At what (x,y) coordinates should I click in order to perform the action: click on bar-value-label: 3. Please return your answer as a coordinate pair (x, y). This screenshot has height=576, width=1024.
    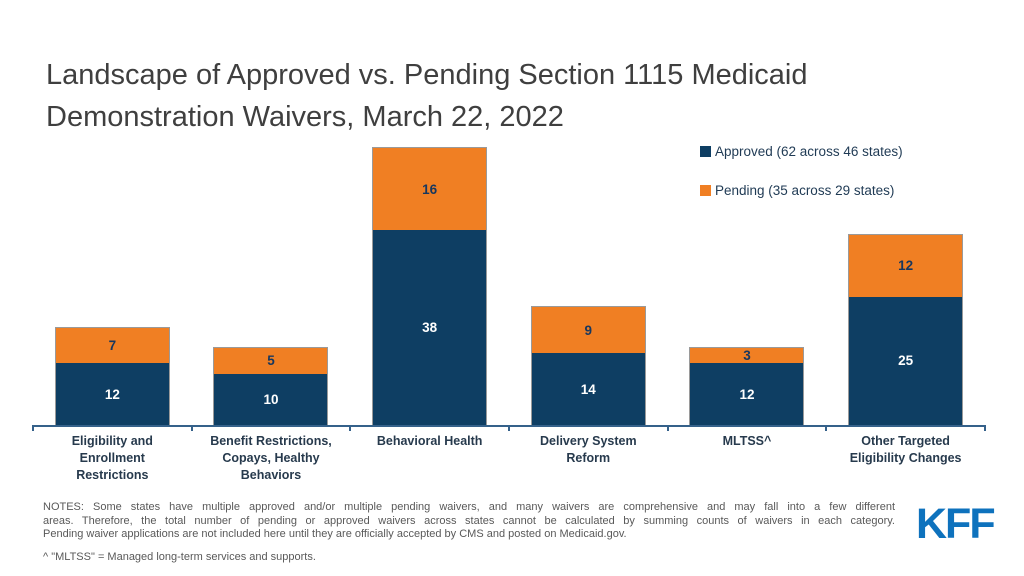
    Looking at the image, I should click on (747, 356).